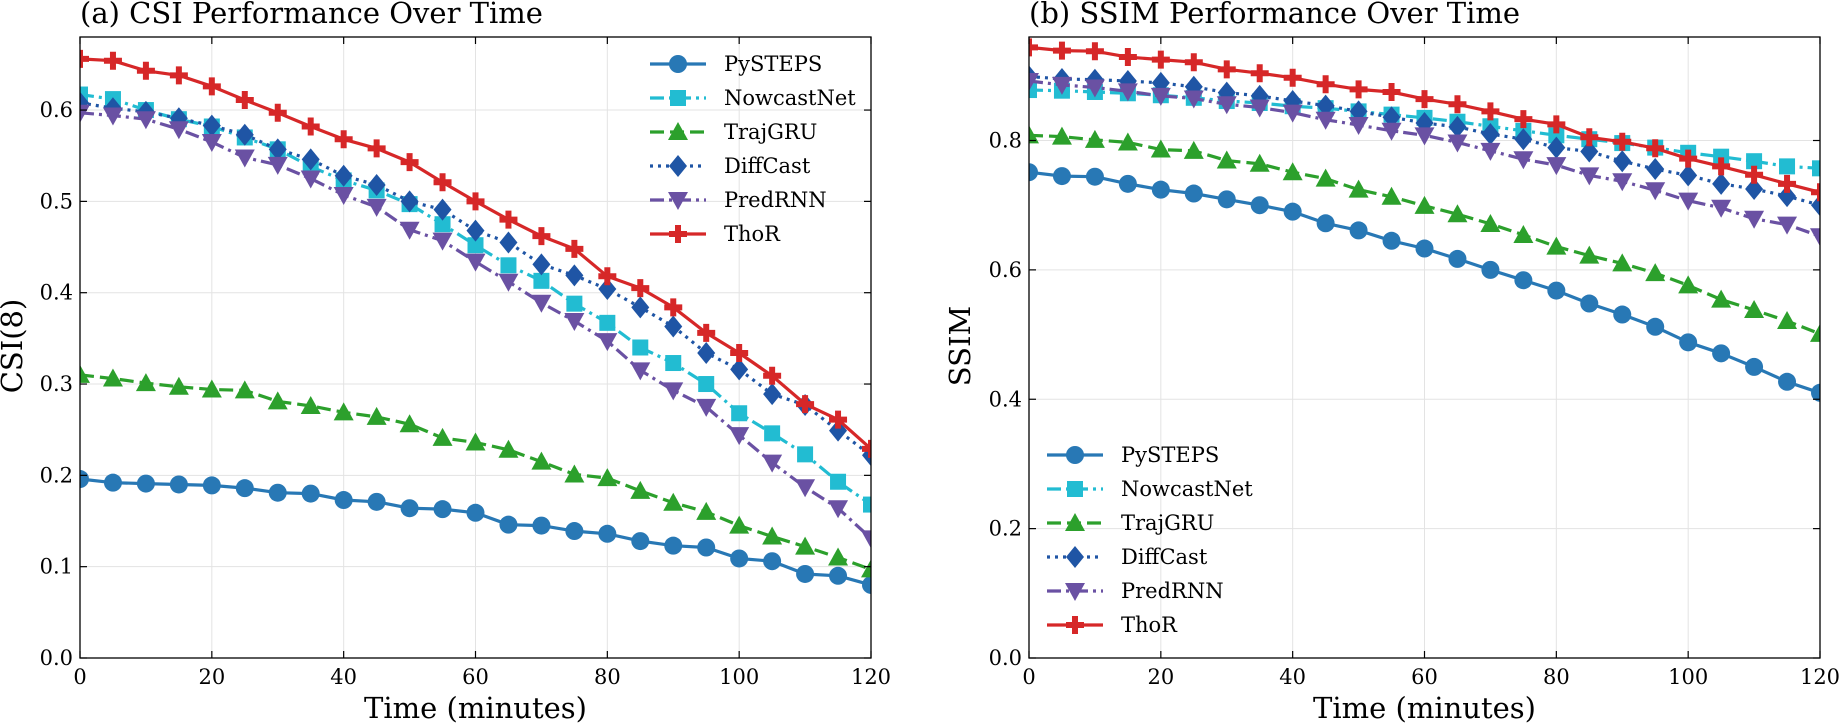 This screenshot has height=725, width=1841. I want to click on csi-legend-item-nowcastnet: NowcastNet, so click(753, 98).